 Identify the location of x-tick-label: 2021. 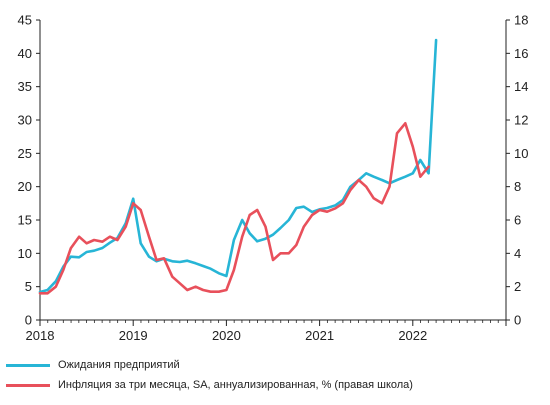
(319, 335).